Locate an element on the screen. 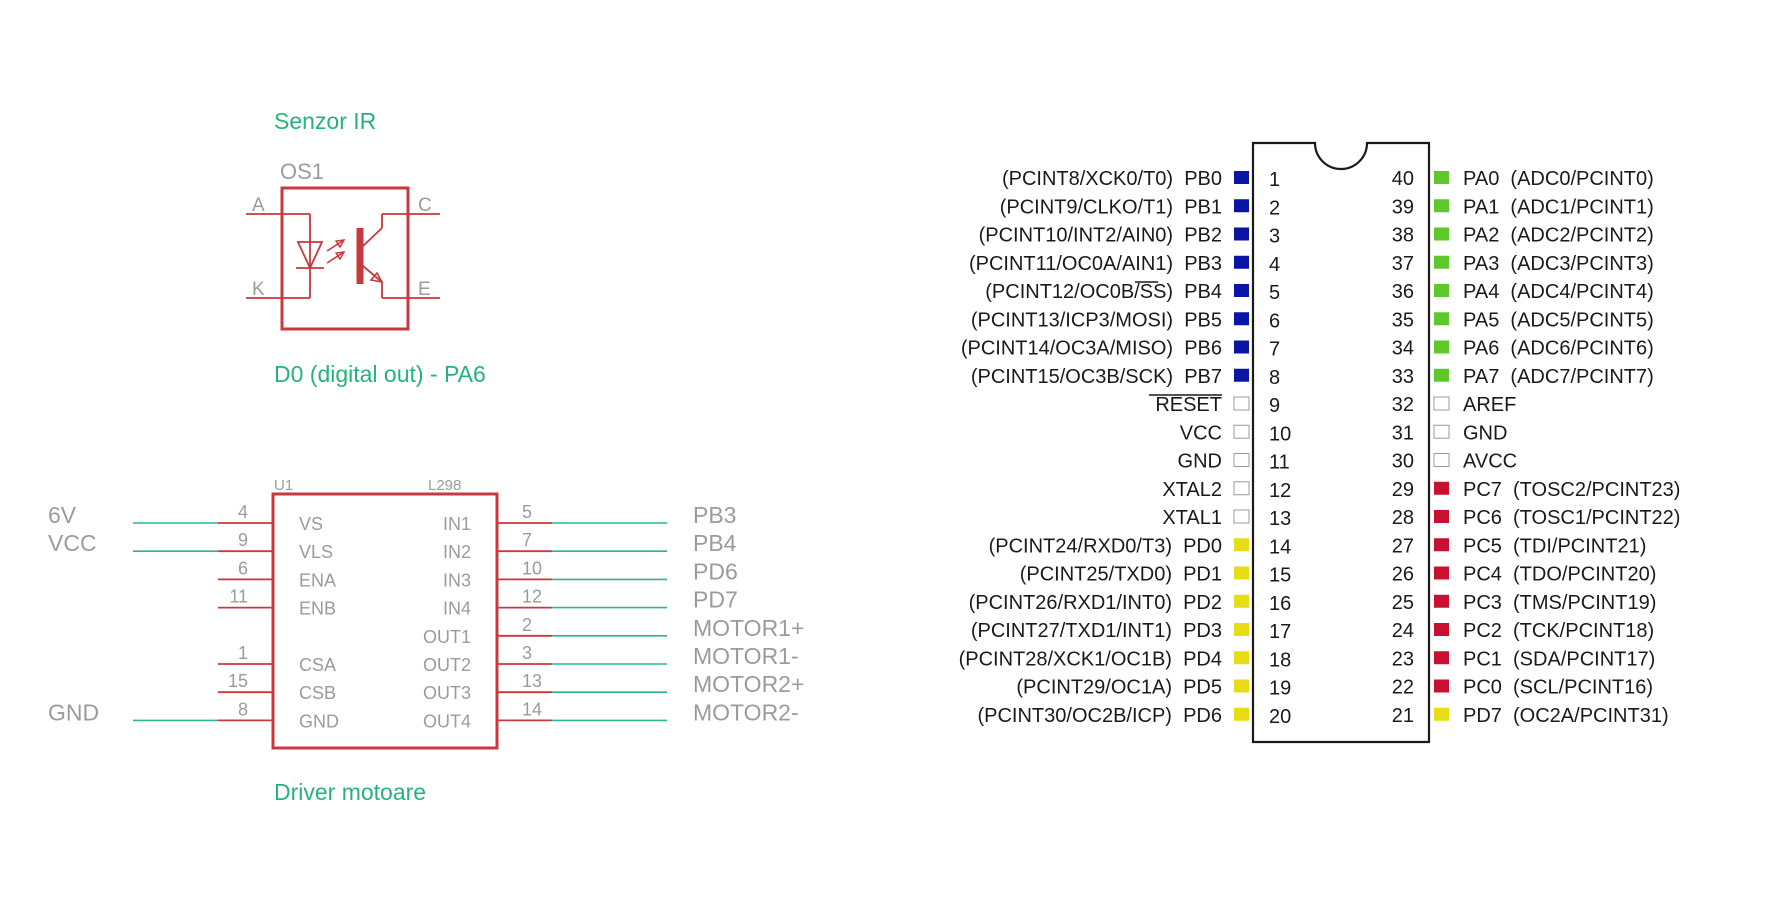 The image size is (1788, 904). pin-number: 29 is located at coordinates (1403, 490).